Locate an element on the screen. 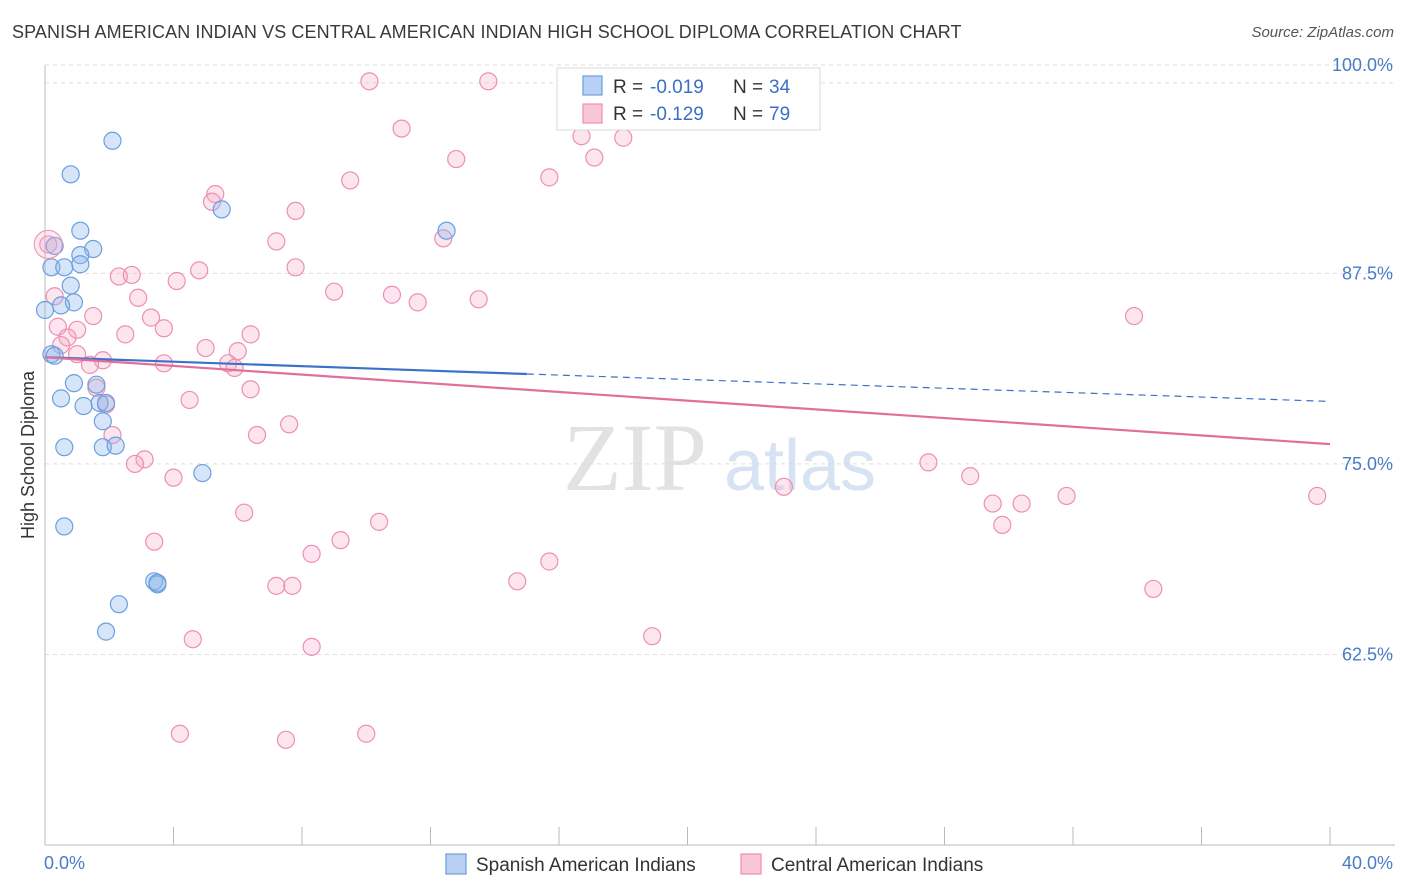  watermark: ZIP atlas is located at coordinates (719, 457).